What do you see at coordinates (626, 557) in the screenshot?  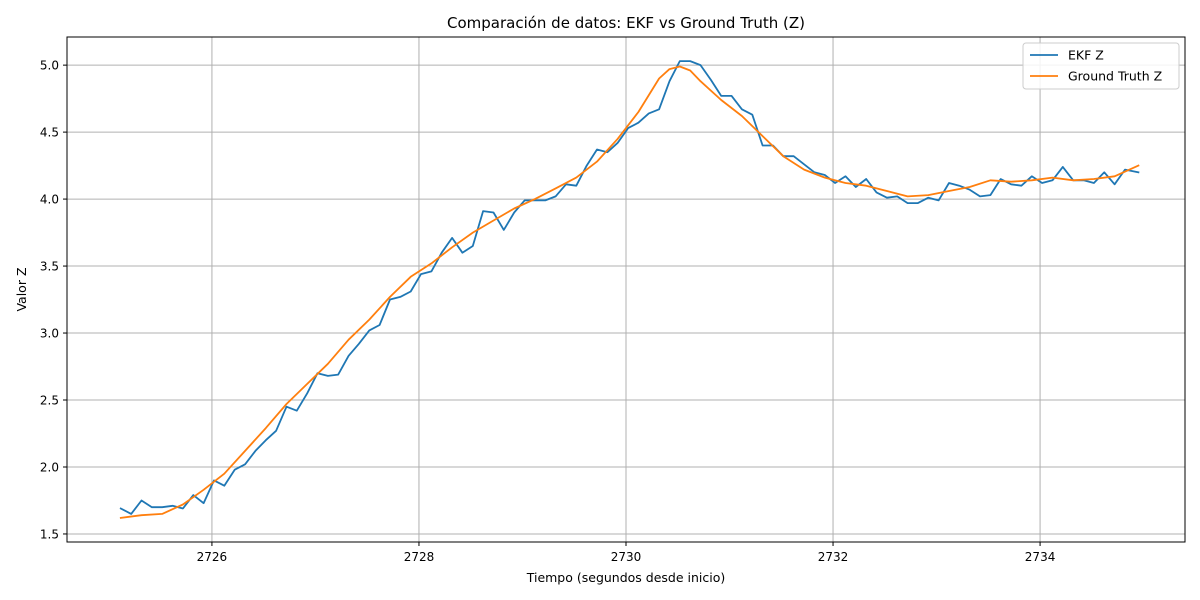 I see `x-tick-label: 2730` at bounding box center [626, 557].